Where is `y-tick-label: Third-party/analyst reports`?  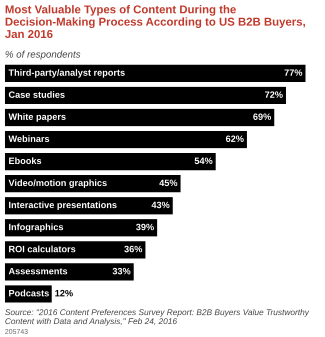
y-tick-label: Third-party/analyst reports is located at coordinates (66, 73).